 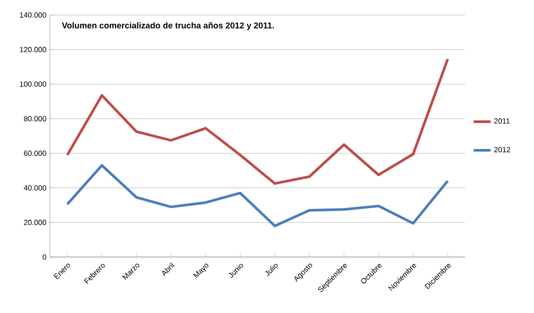 What do you see at coordinates (258, 196) in the screenshot?
I see `line-series` at bounding box center [258, 196].